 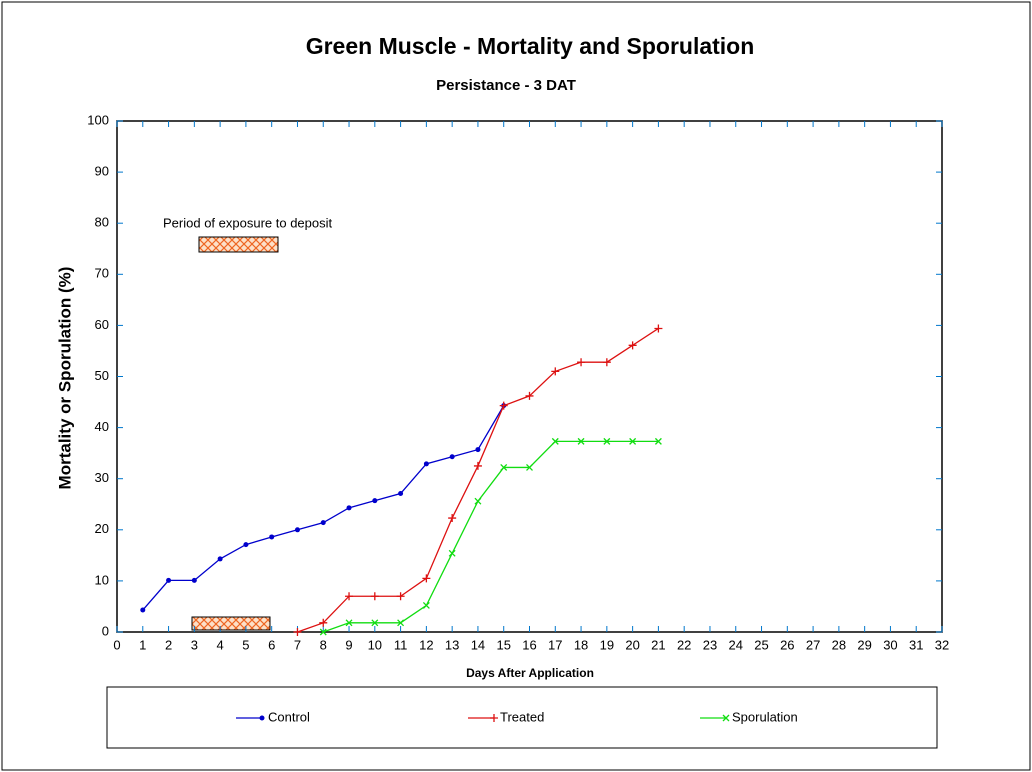 I want to click on x-tick-label: 13, so click(x=452, y=644).